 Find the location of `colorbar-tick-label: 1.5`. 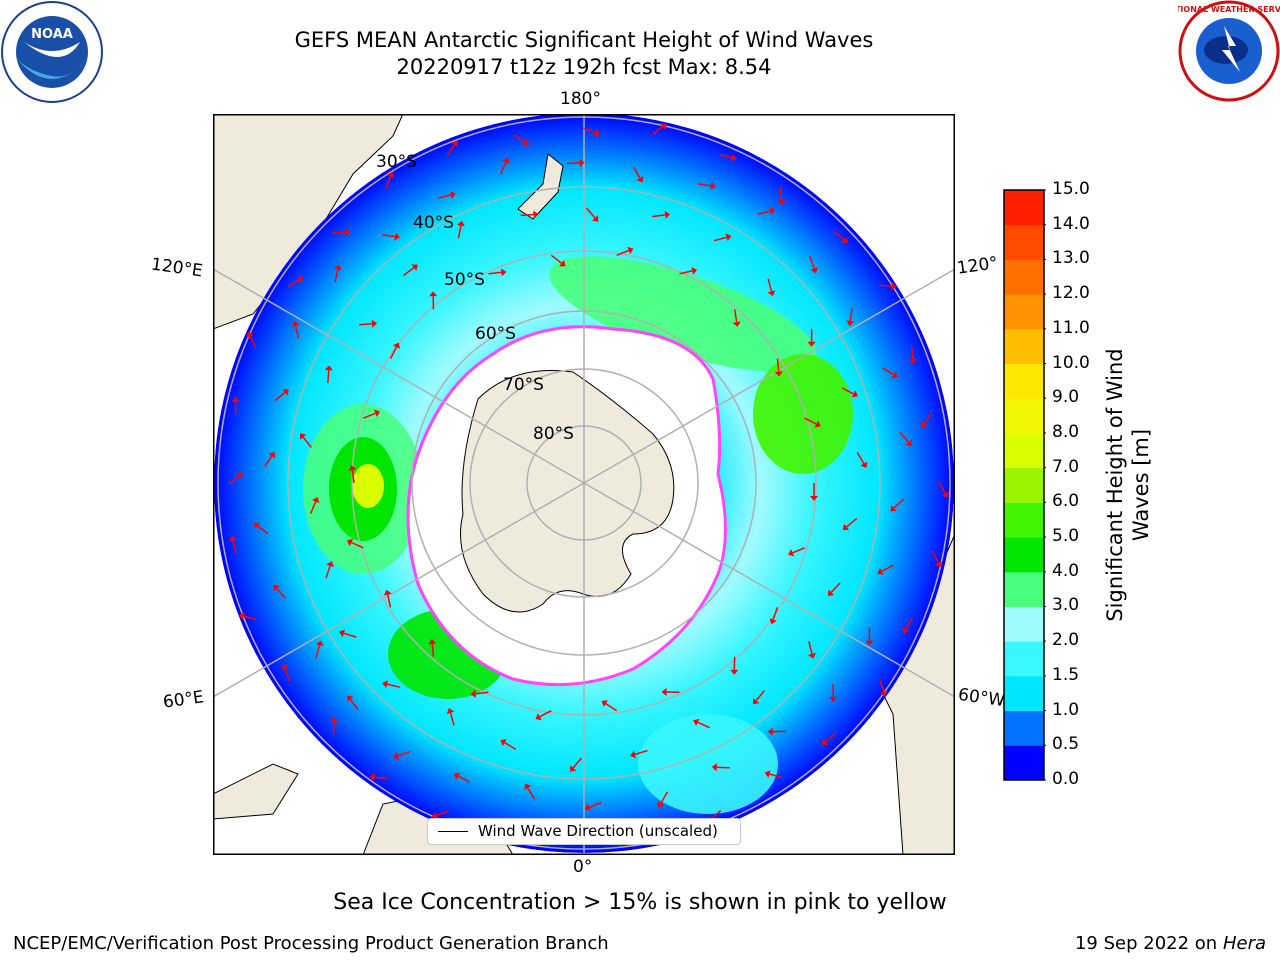

colorbar-tick-label: 1.5 is located at coordinates (1066, 674).